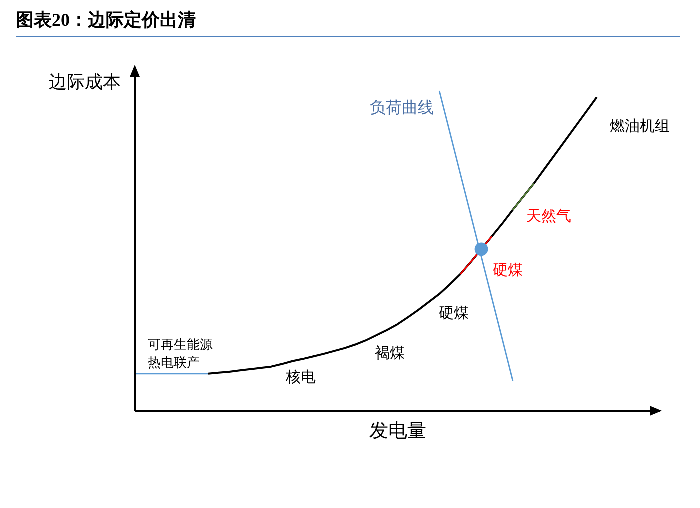 This screenshot has width=700, height=508. What do you see at coordinates (549, 216) in the screenshot?
I see `annotation: 天然气` at bounding box center [549, 216].